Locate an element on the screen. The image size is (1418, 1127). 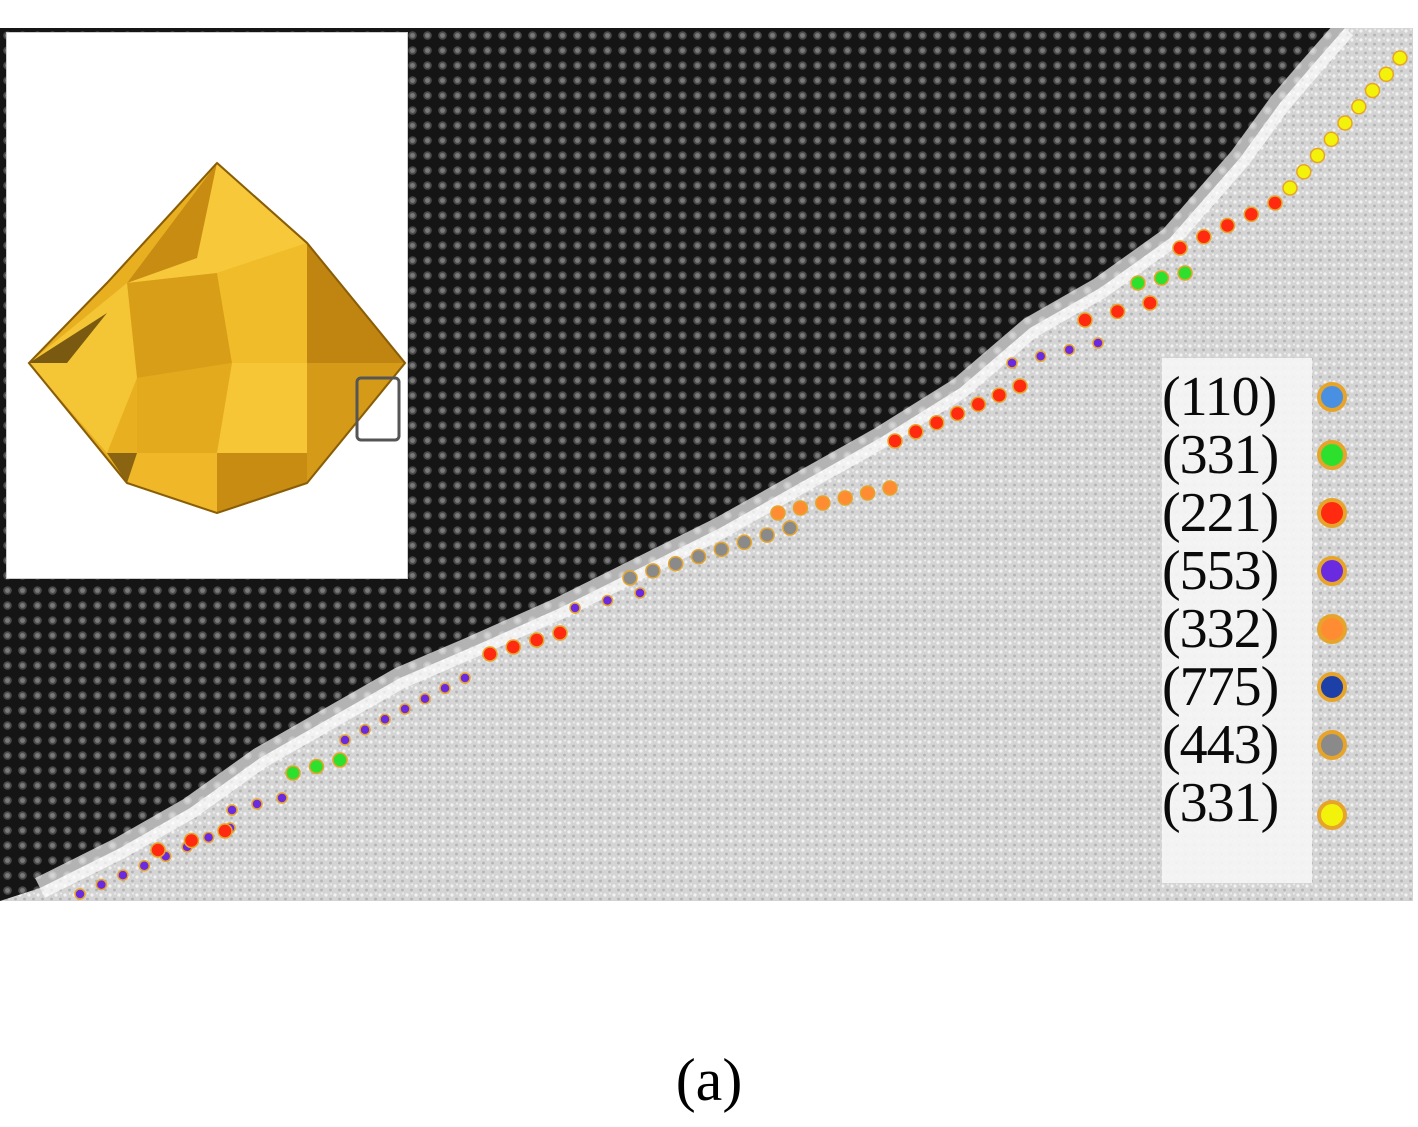
legend-label: (775) is located at coordinates (1220, 687).